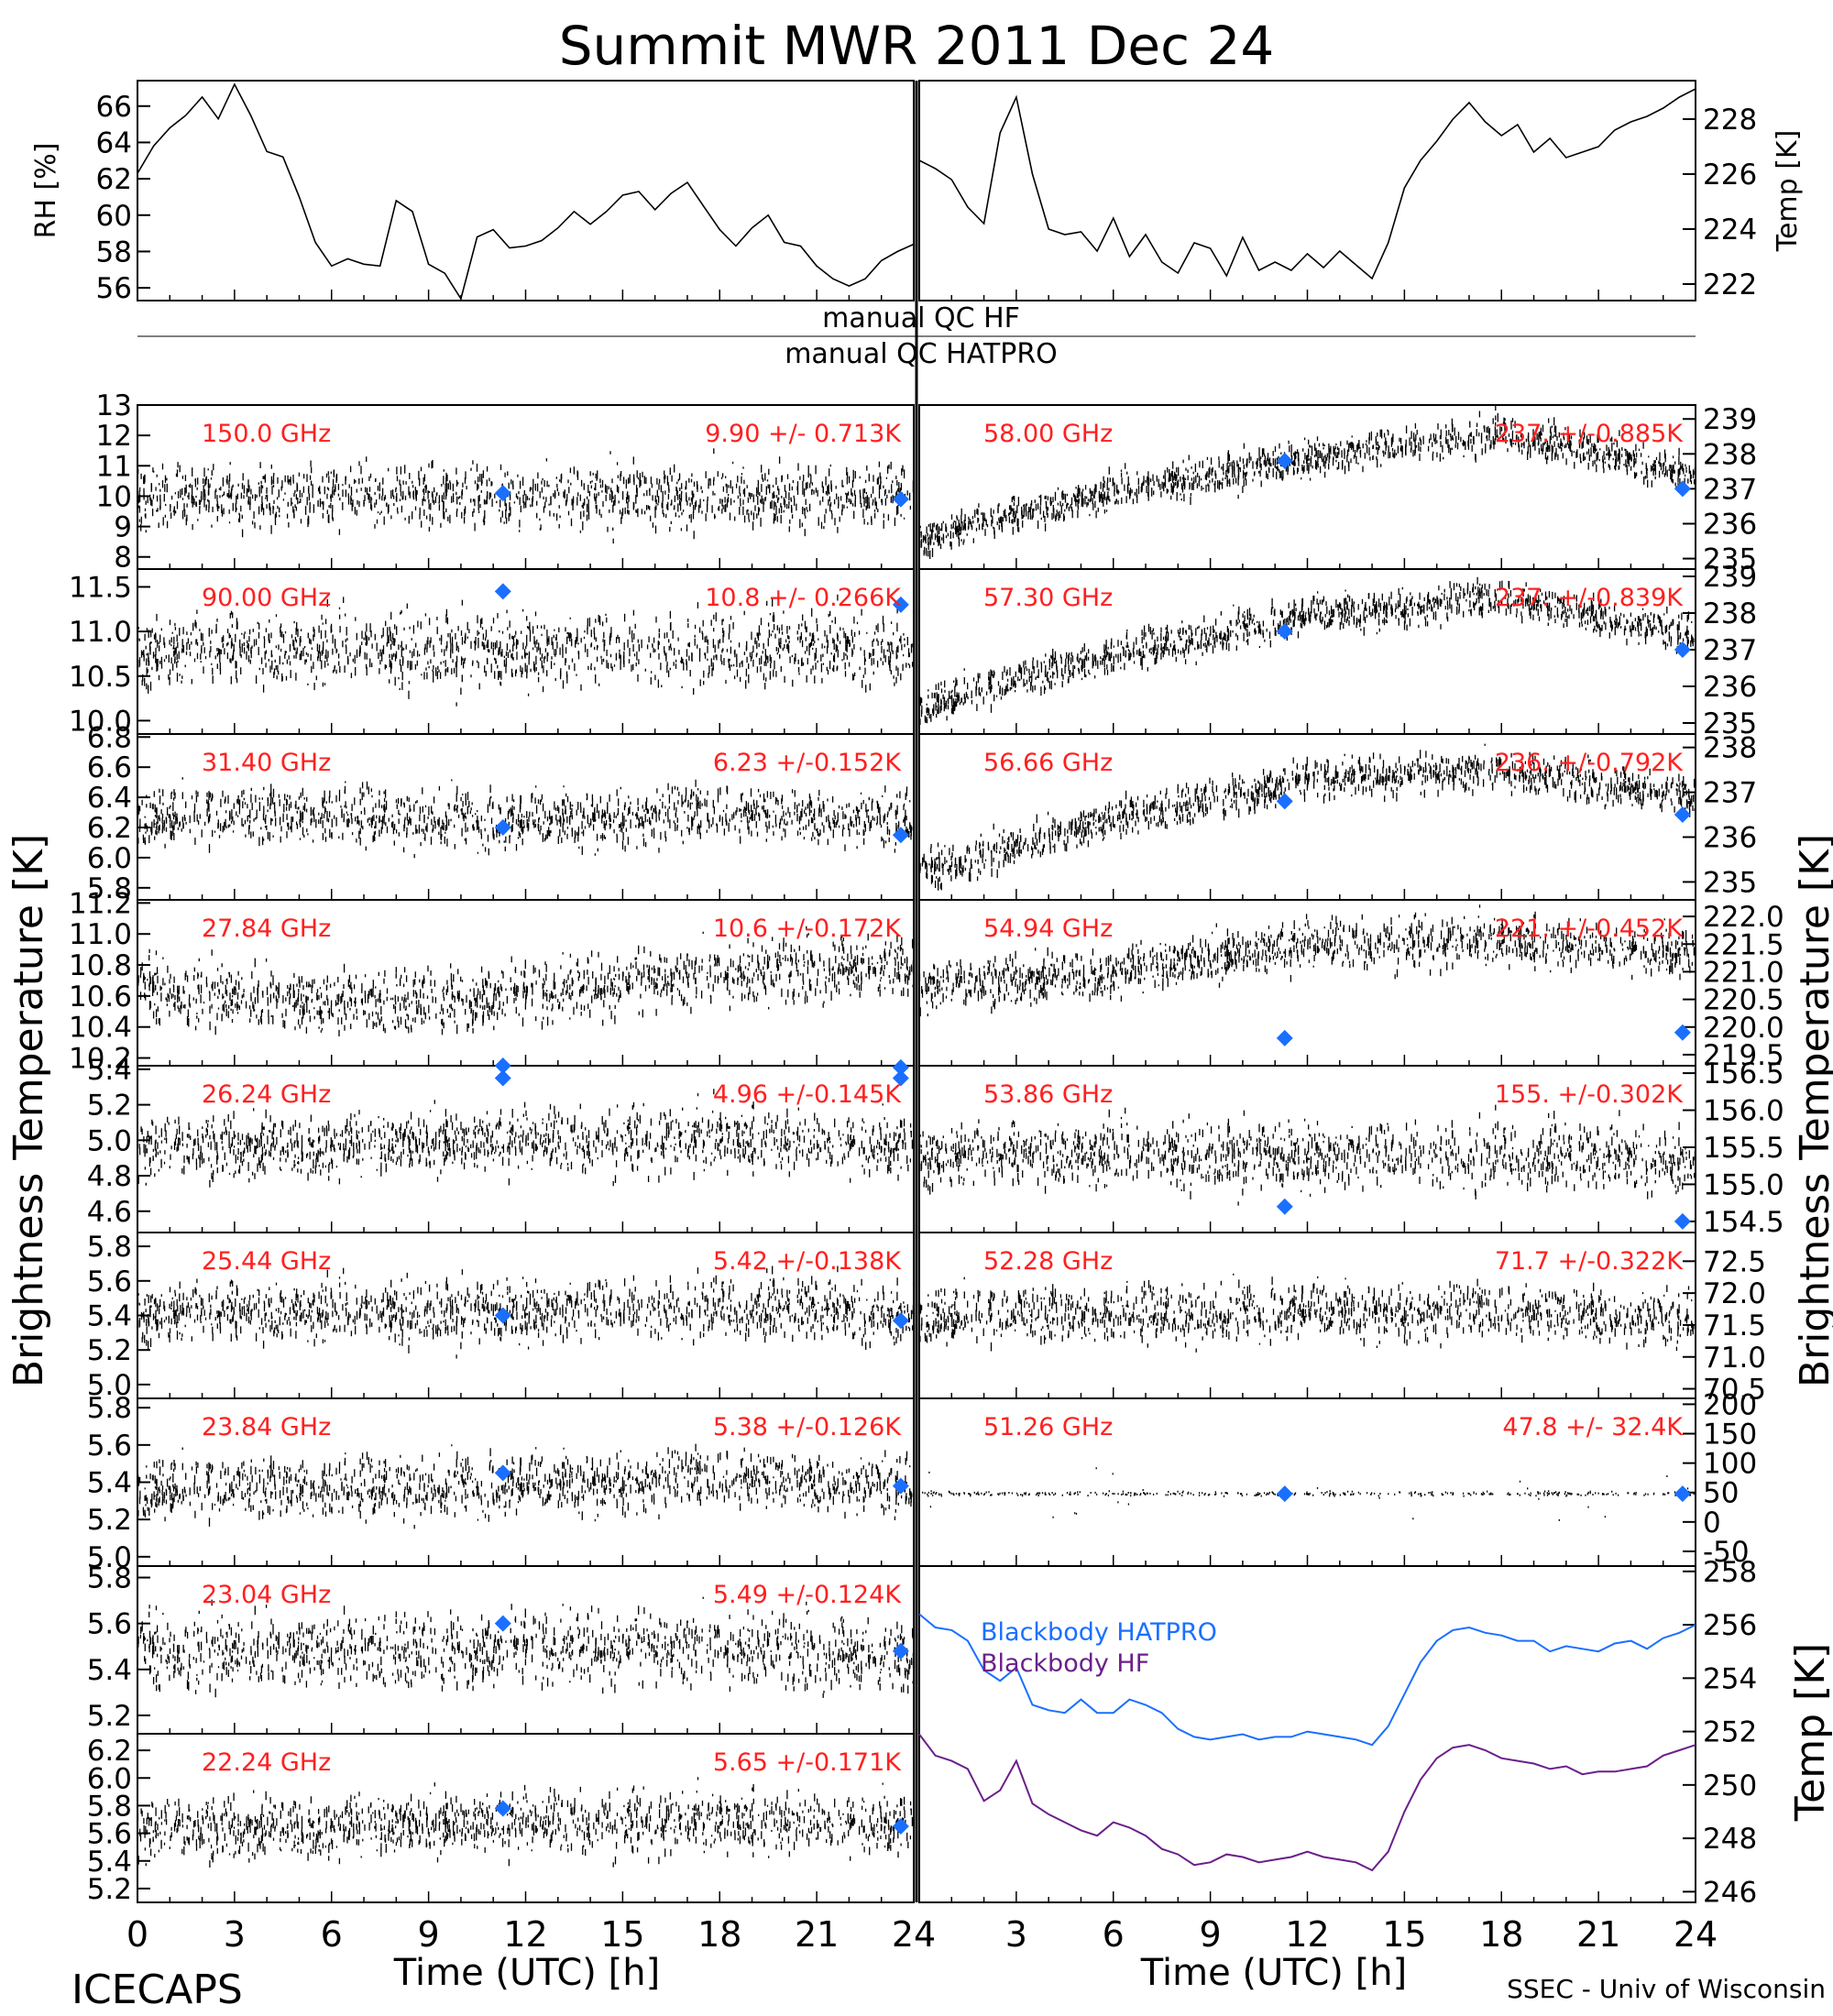 This screenshot has height=2016, width=1833. What do you see at coordinates (1404, 1934) in the screenshot?
I see `right-xtick-label-15: 15` at bounding box center [1404, 1934].